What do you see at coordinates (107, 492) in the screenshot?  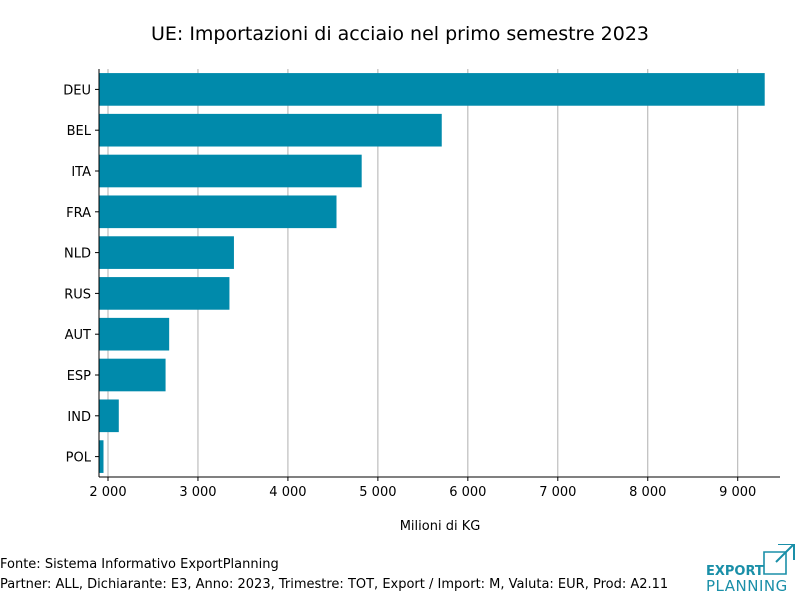 I see `x-tick-label: 2 000` at bounding box center [107, 492].